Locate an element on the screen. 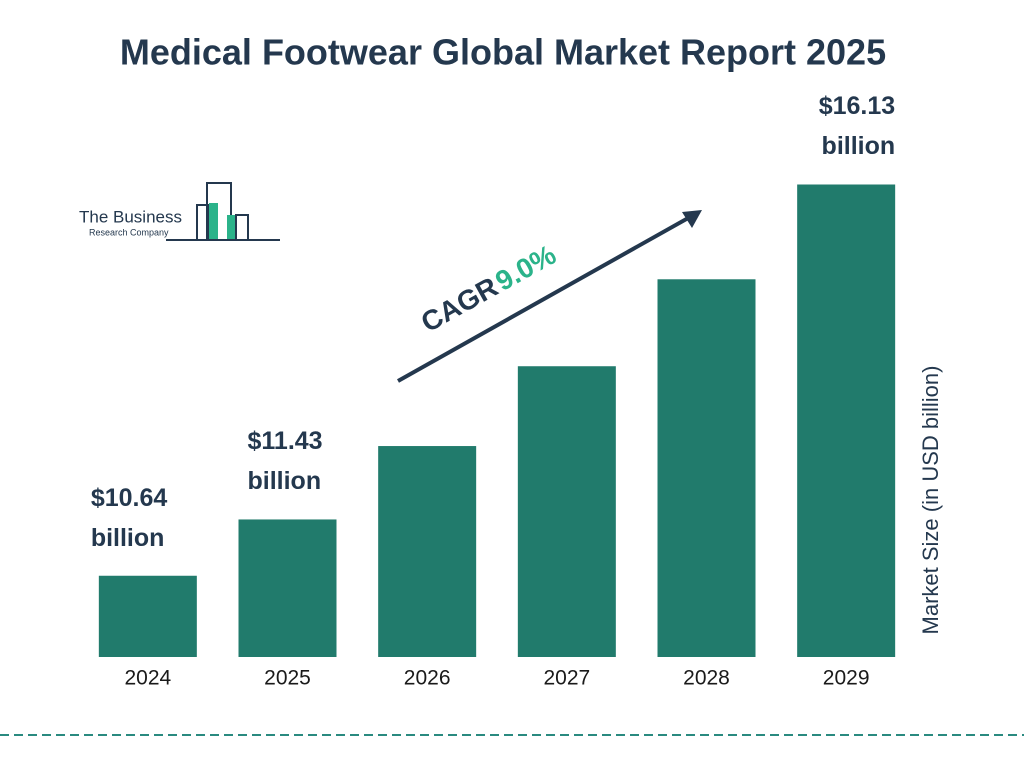  y-axis-label: Market Size (in USD billion) is located at coordinates (930, 500).